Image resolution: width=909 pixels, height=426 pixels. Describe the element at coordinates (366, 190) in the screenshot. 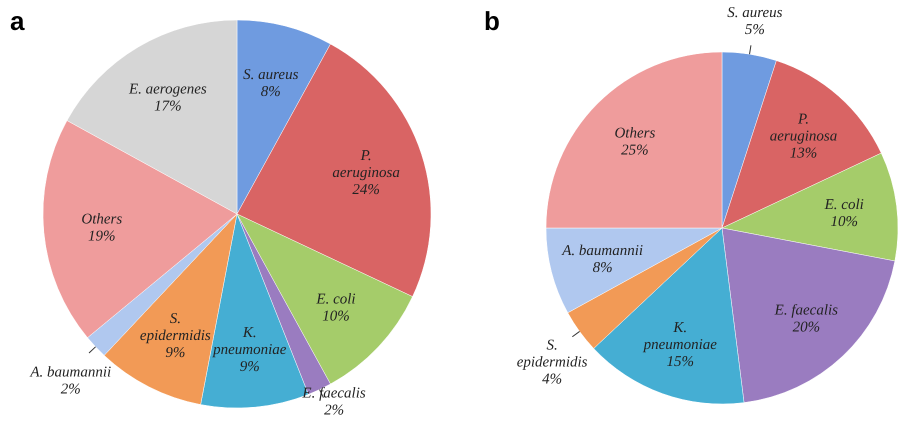

I see `data-label: 24%` at that location.